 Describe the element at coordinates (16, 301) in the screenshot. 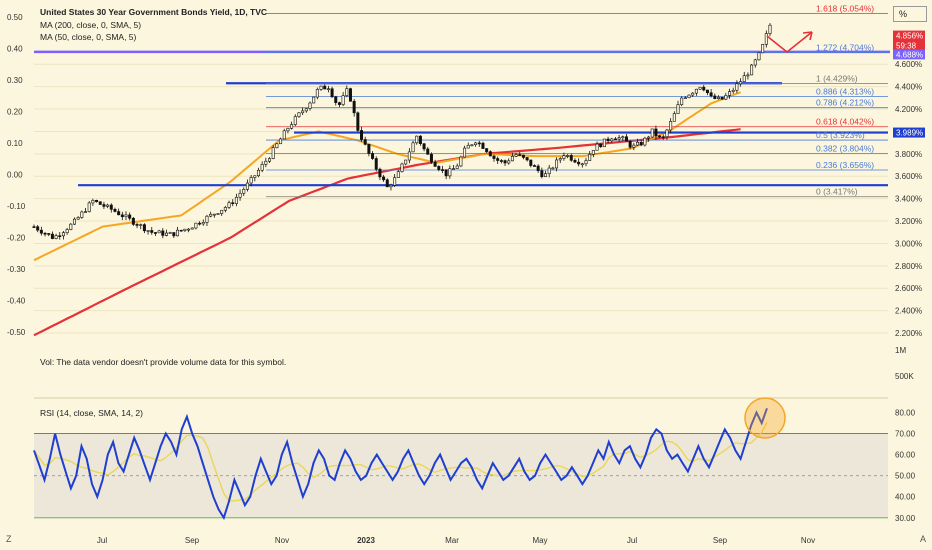

I see `left-axis-tick: -0.40` at that location.